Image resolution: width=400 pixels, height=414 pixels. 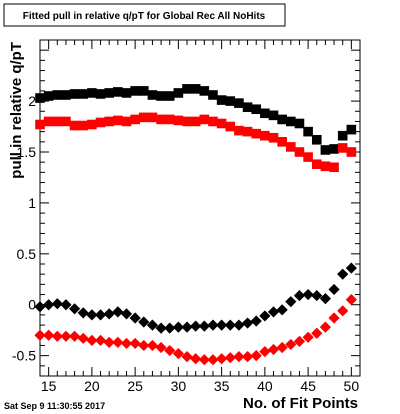 I want to click on x-tick-label: 45, so click(x=308, y=386).